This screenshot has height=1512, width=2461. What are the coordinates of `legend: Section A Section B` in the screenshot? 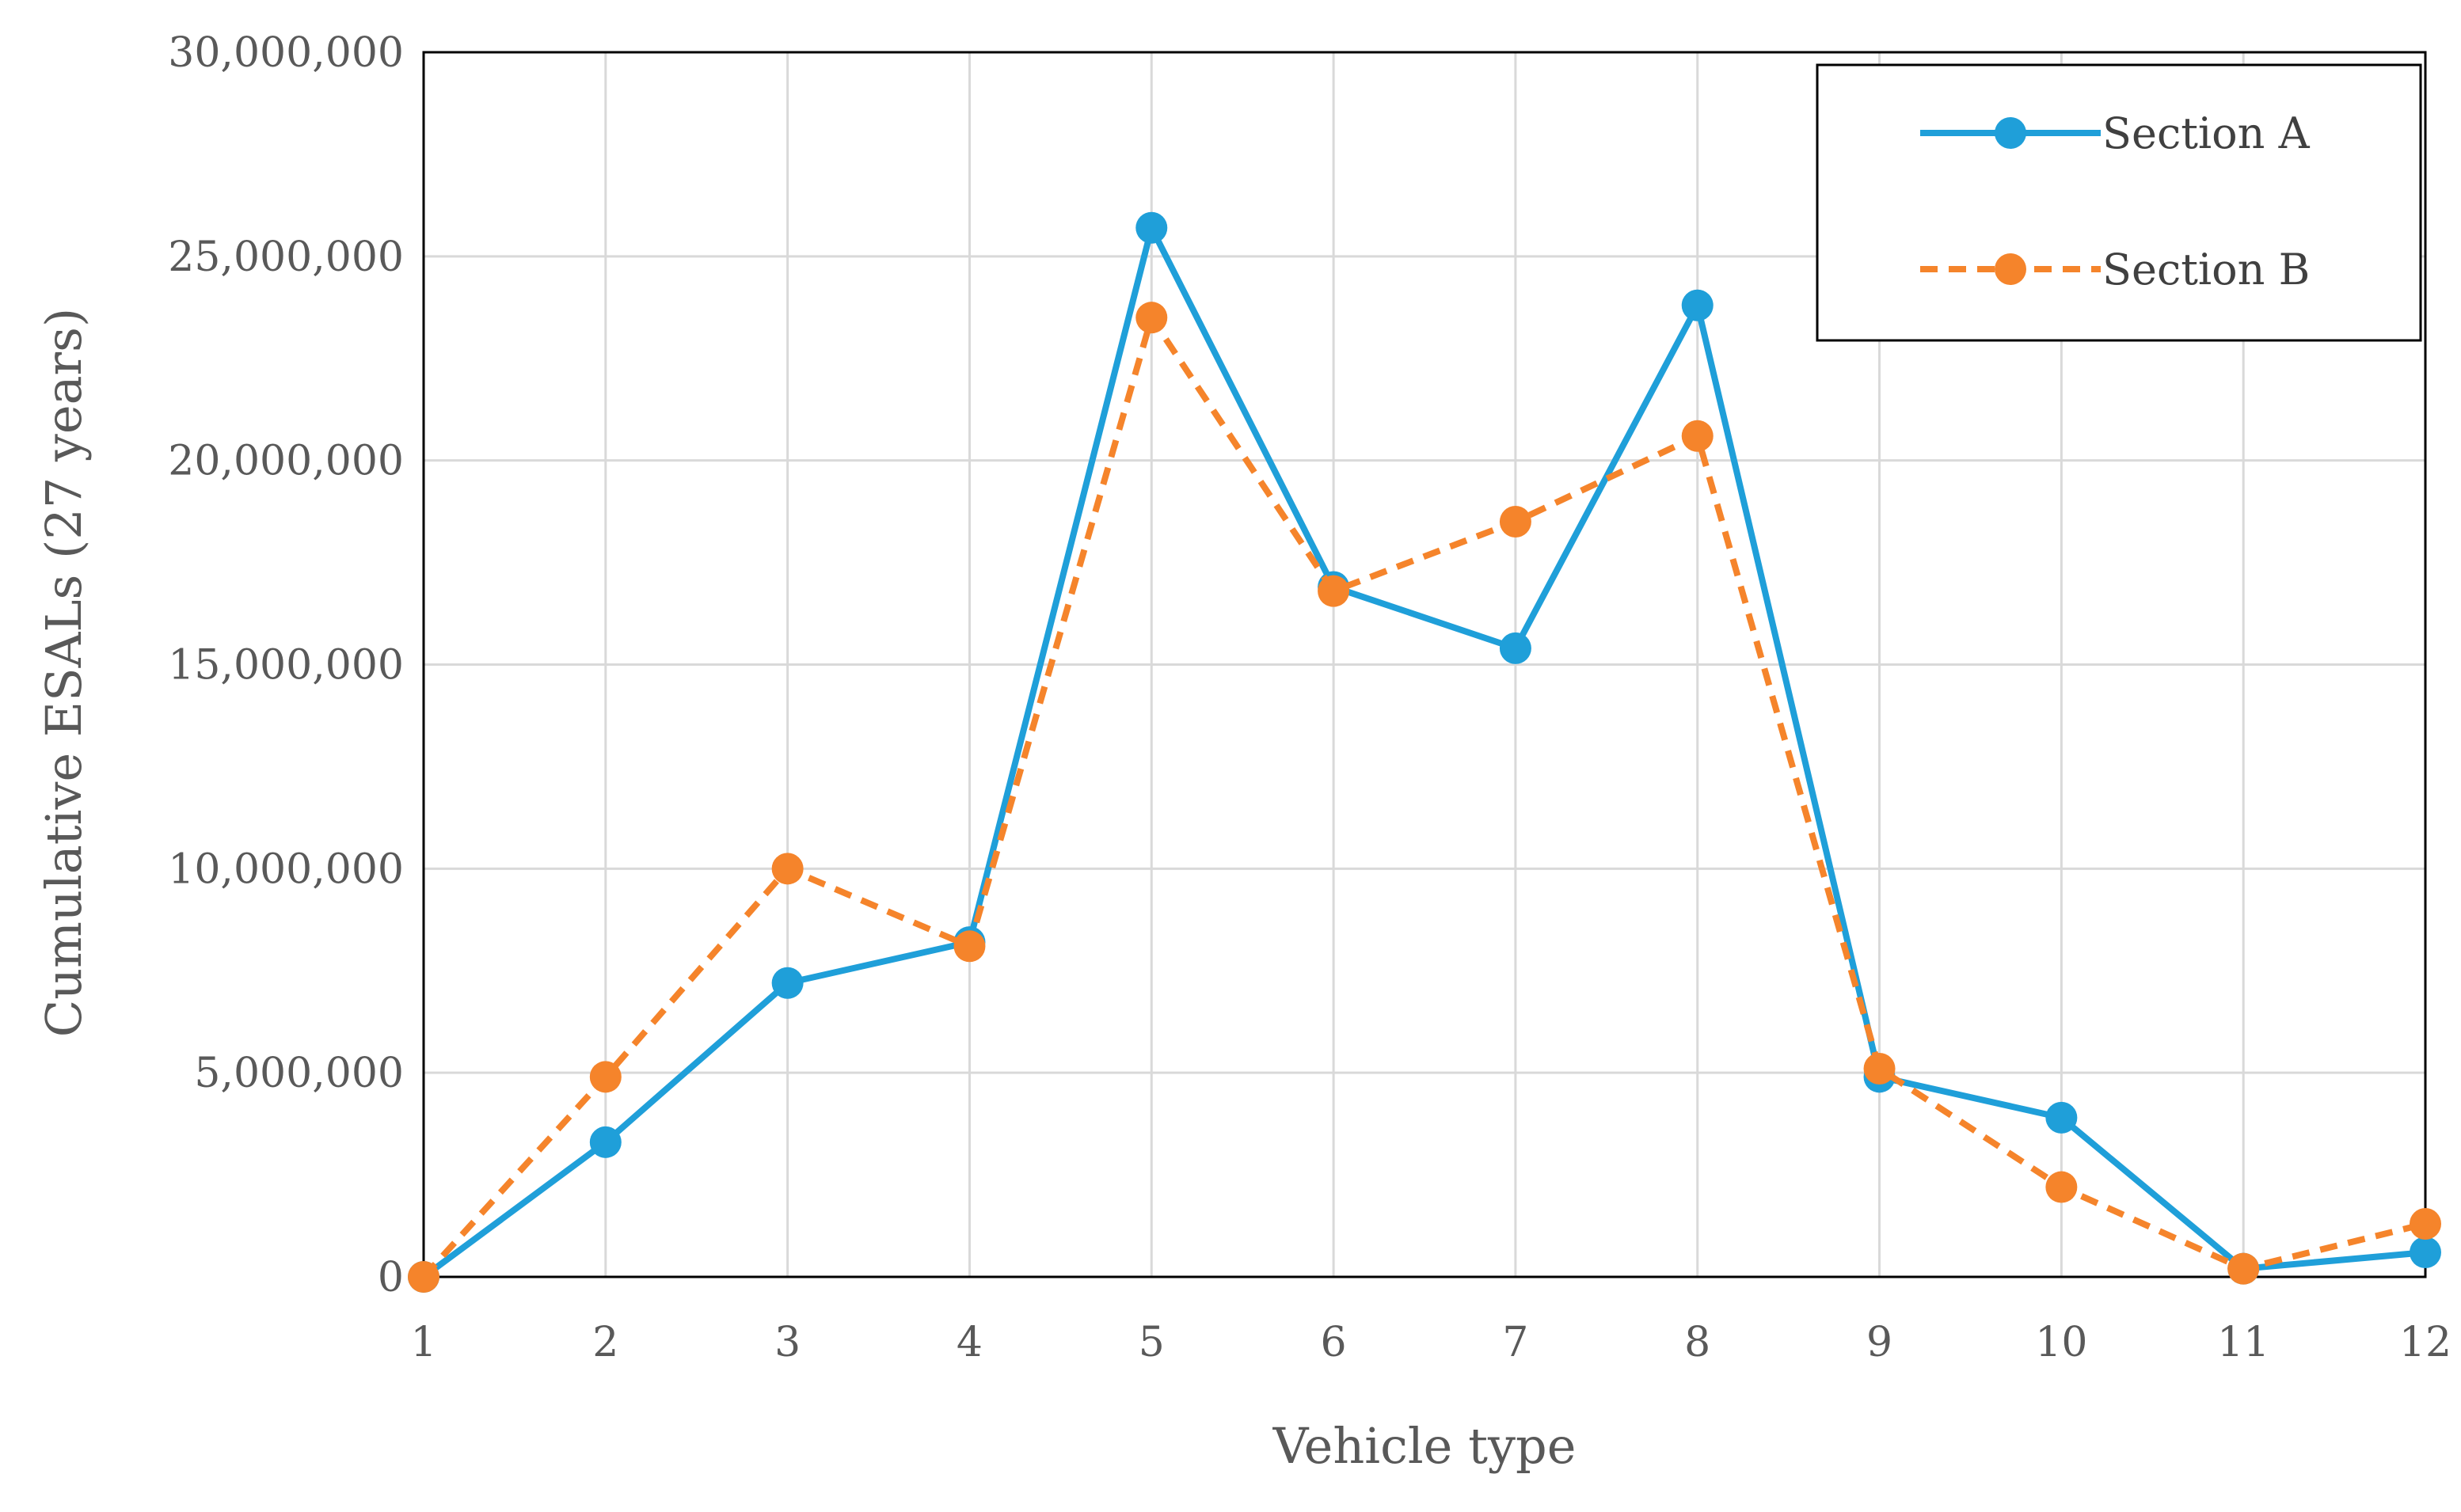 It's located at (2119, 202).